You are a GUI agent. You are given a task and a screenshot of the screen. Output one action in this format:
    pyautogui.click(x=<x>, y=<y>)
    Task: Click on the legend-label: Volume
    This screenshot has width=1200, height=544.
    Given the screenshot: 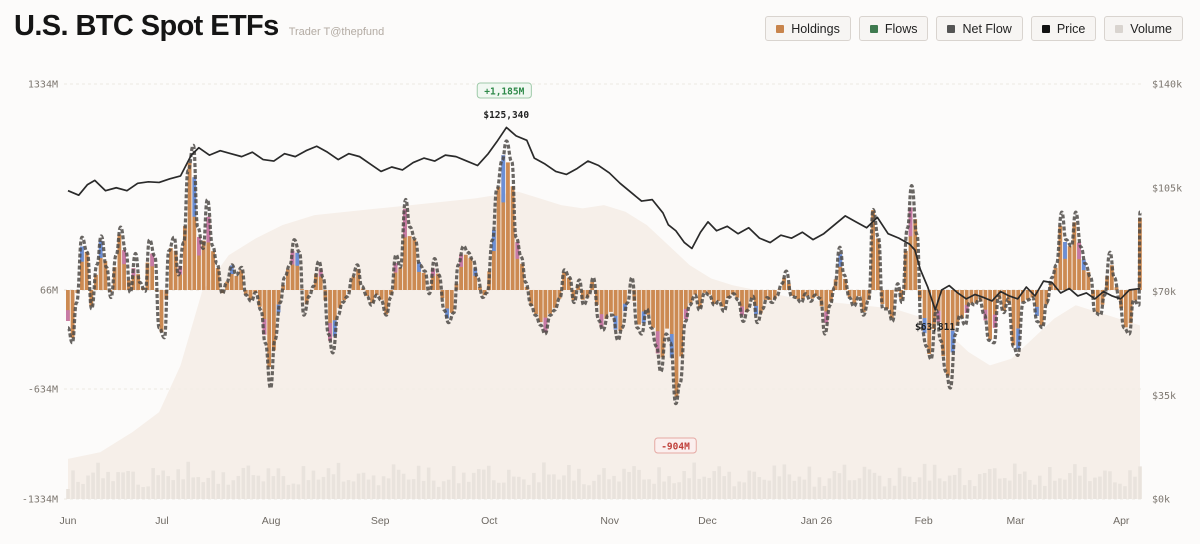 What is the action you would take?
    pyautogui.click(x=1151, y=28)
    